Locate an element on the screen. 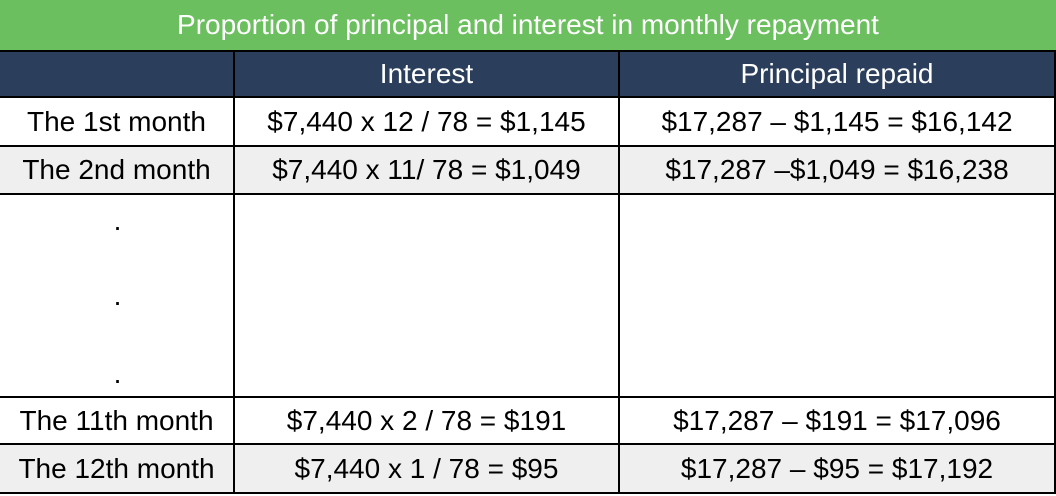 This screenshot has height=496, width=1056. cell: $17,287 – $95 = $17,192 is located at coordinates (838, 469).